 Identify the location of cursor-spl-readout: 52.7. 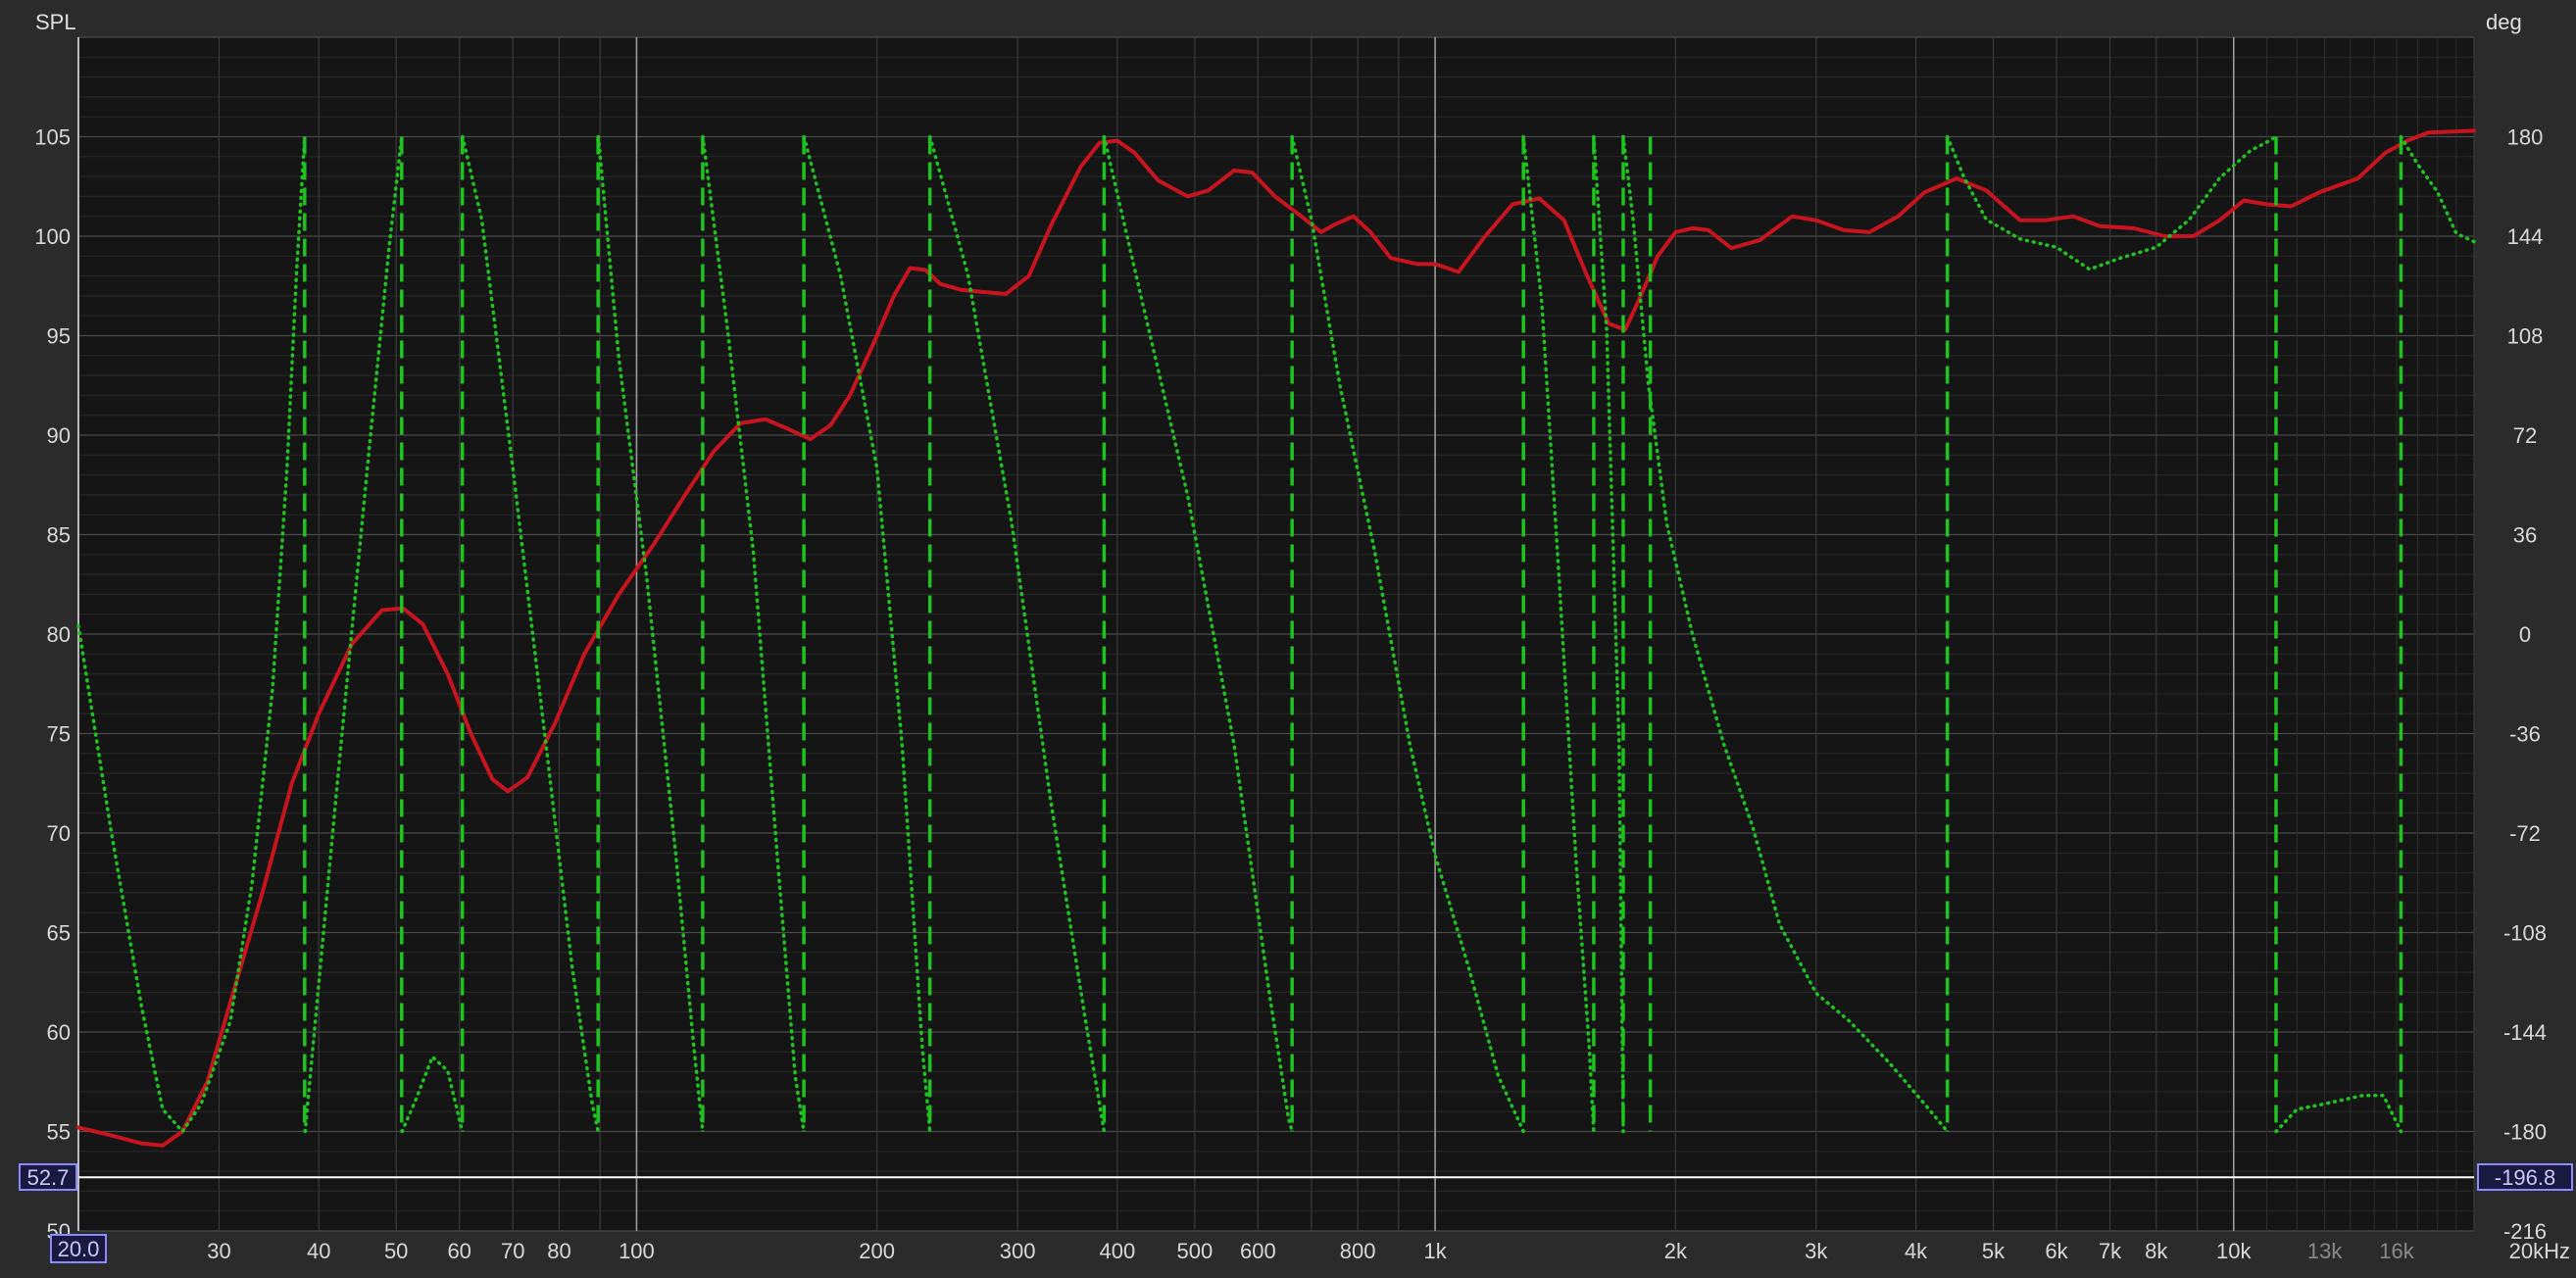
(48, 1177).